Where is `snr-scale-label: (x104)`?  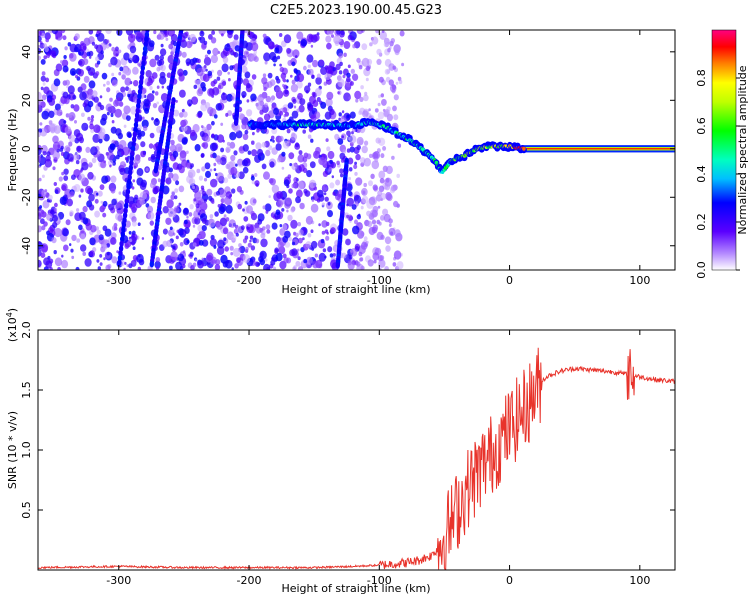 snr-scale-label: (x104) is located at coordinates (12, 325).